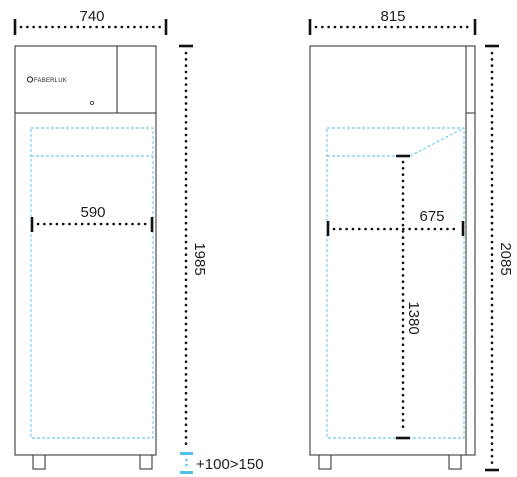 The image size is (517, 477). What do you see at coordinates (392, 16) in the screenshot?
I see `dim-815-label: 815` at bounding box center [392, 16].